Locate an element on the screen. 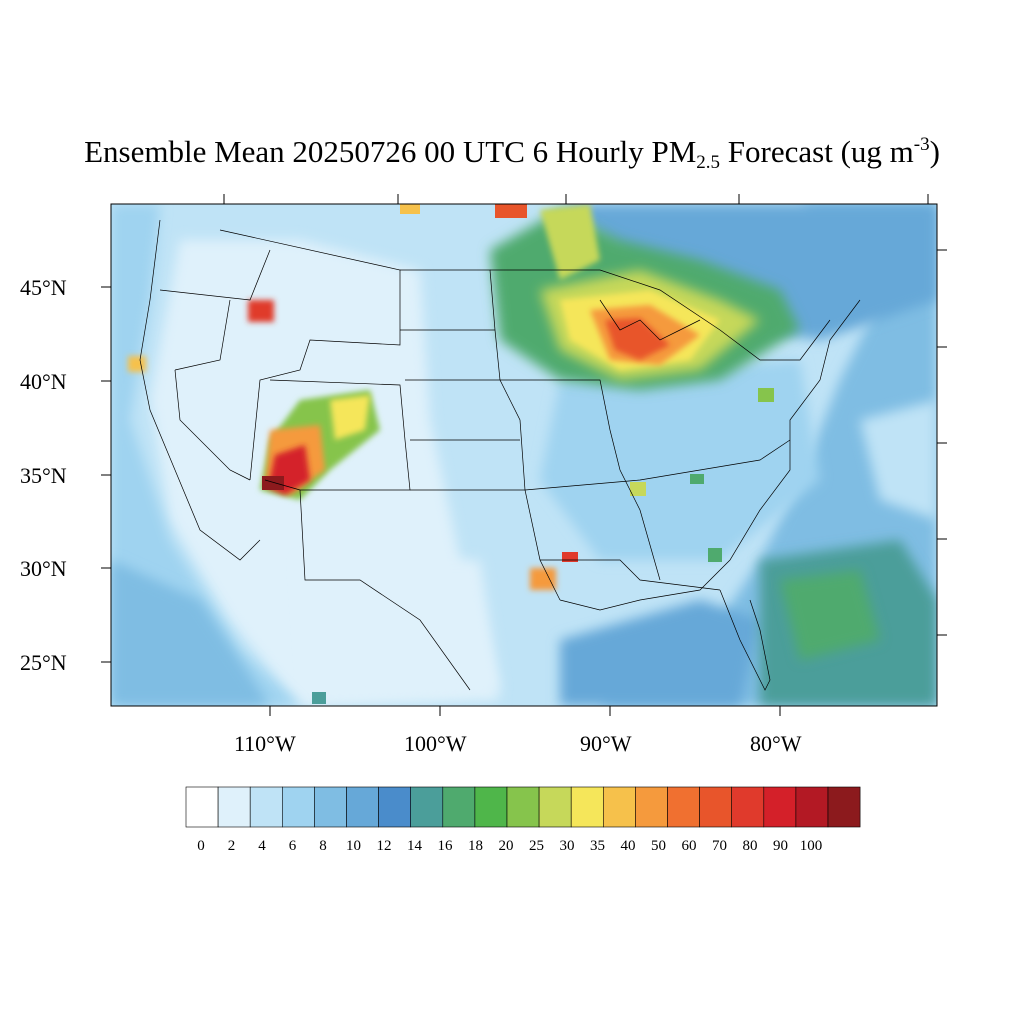 The width and height of the screenshot is (1024, 1024). colorbar-tick-label: 30 is located at coordinates (567, 846).